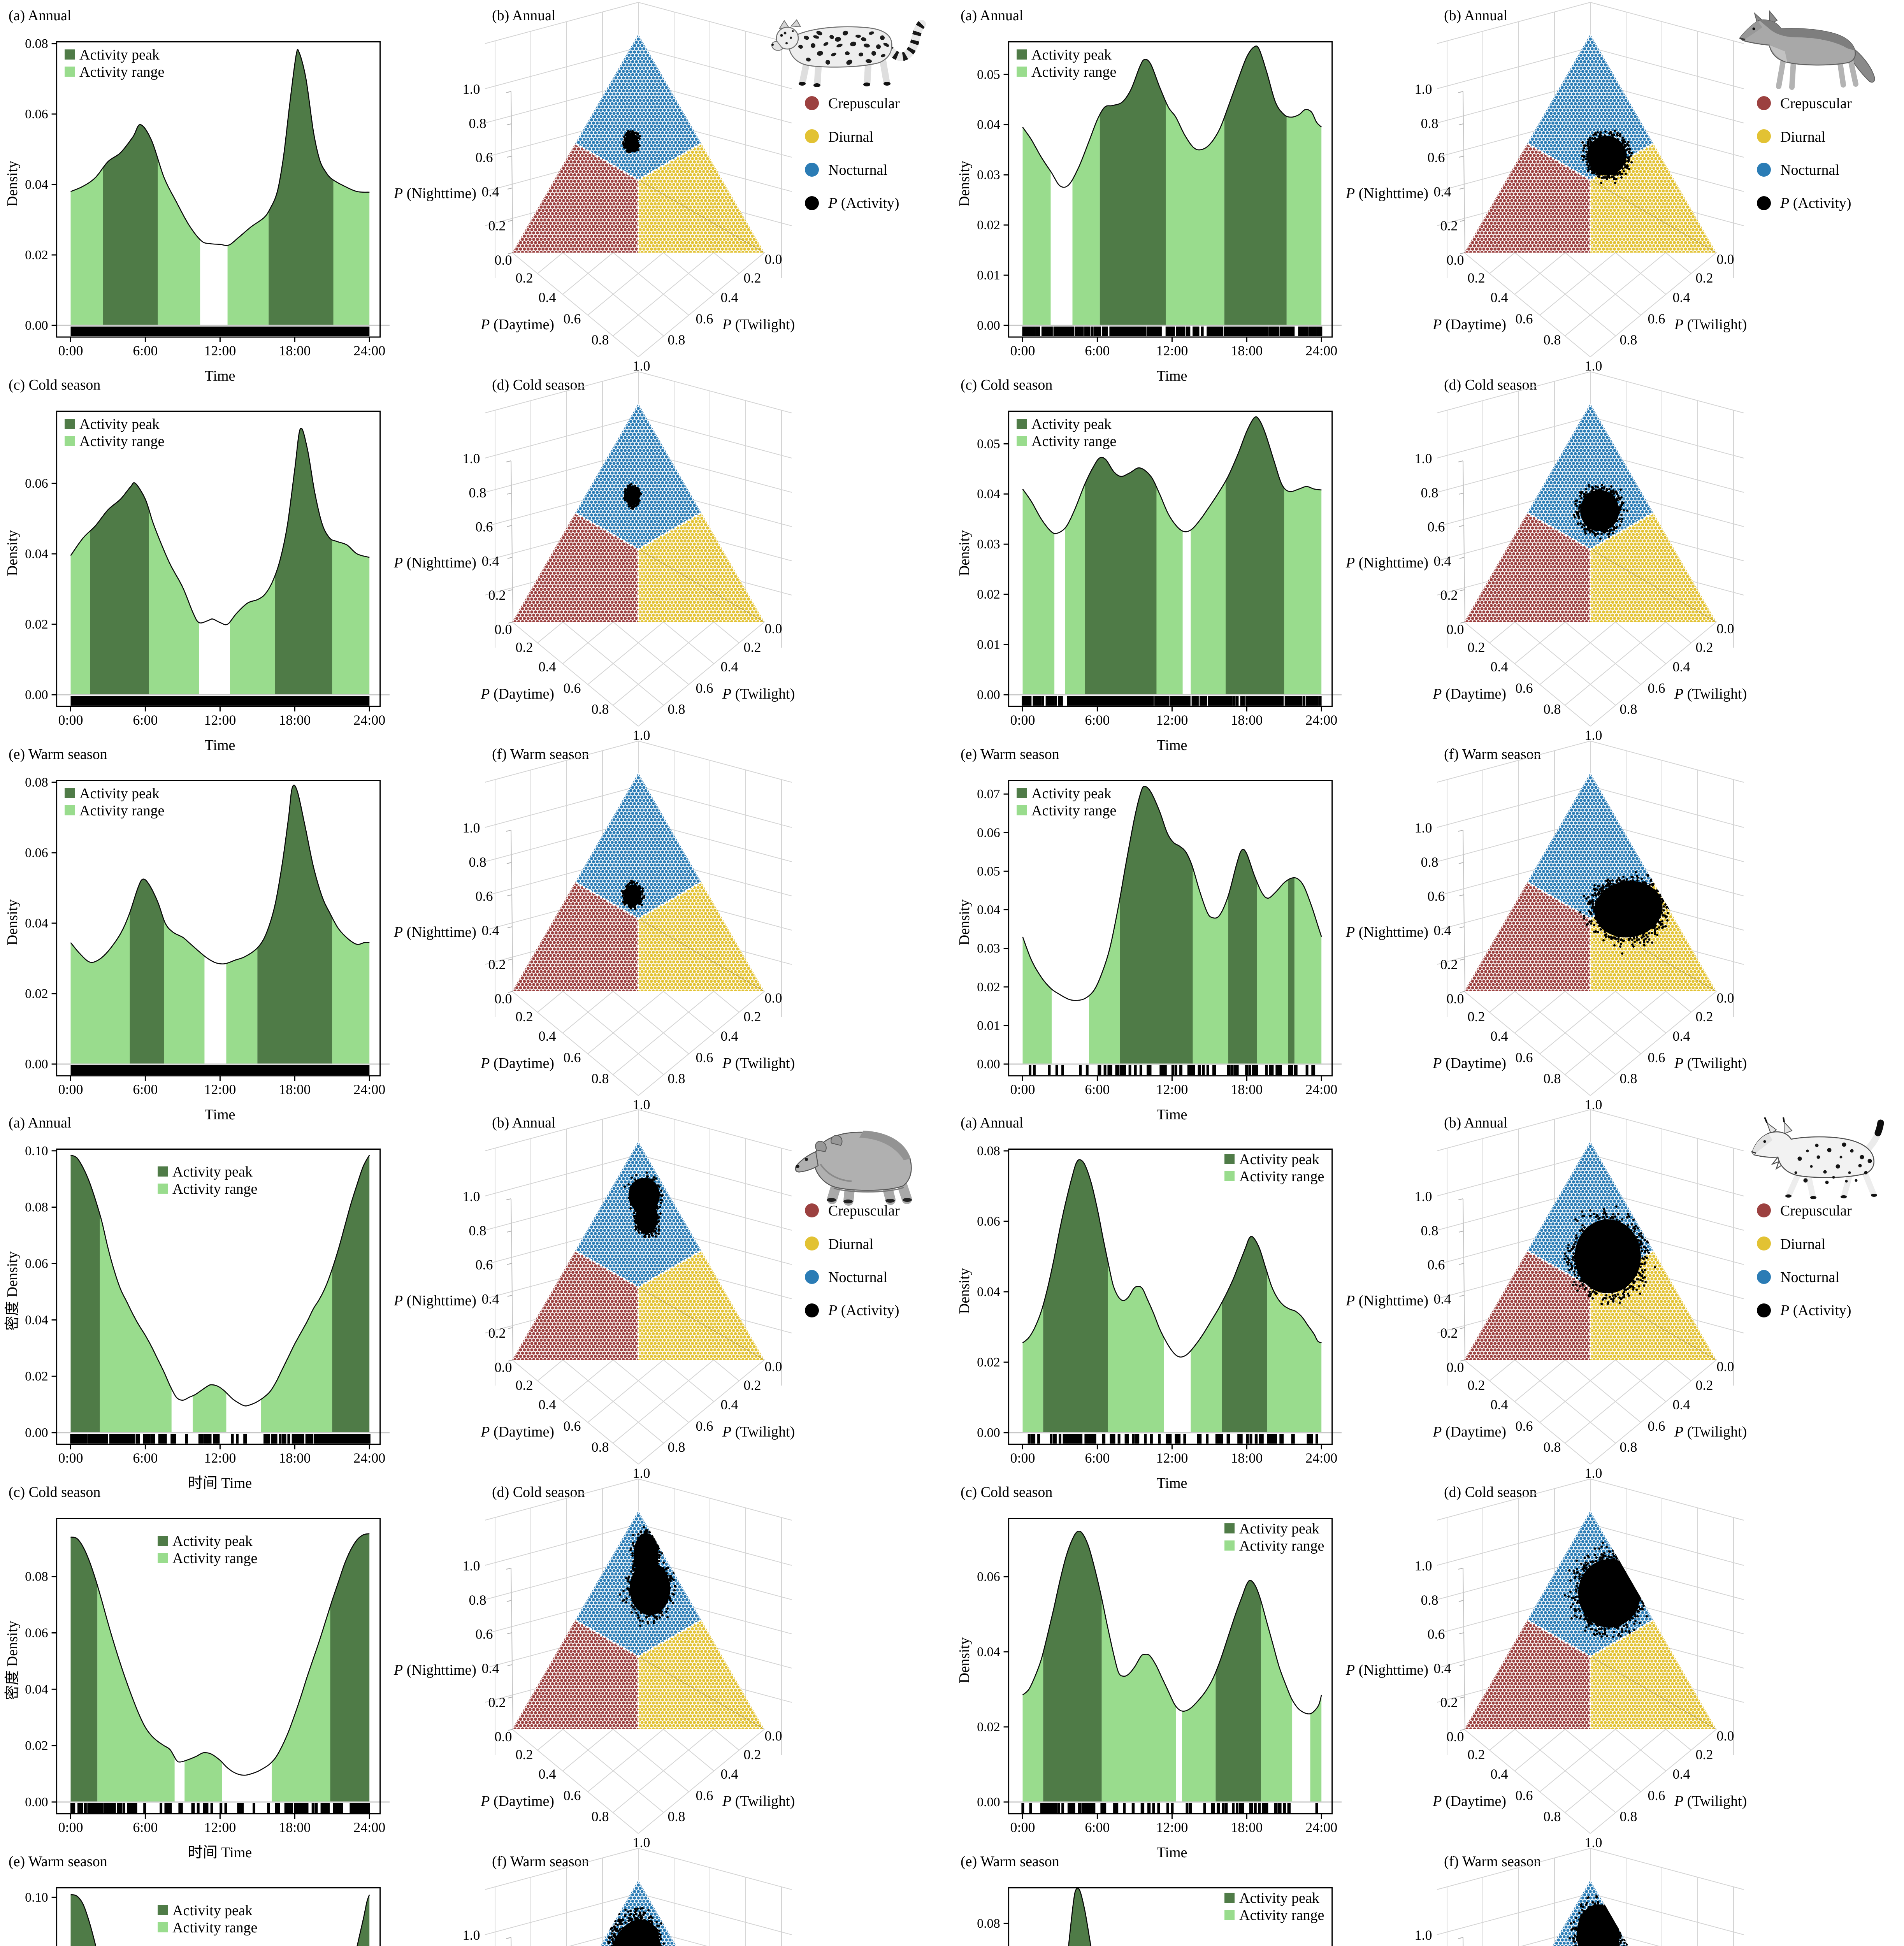  Describe the element at coordinates (36, 1151) in the screenshot. I see `svg-text: 0.10` at that location.